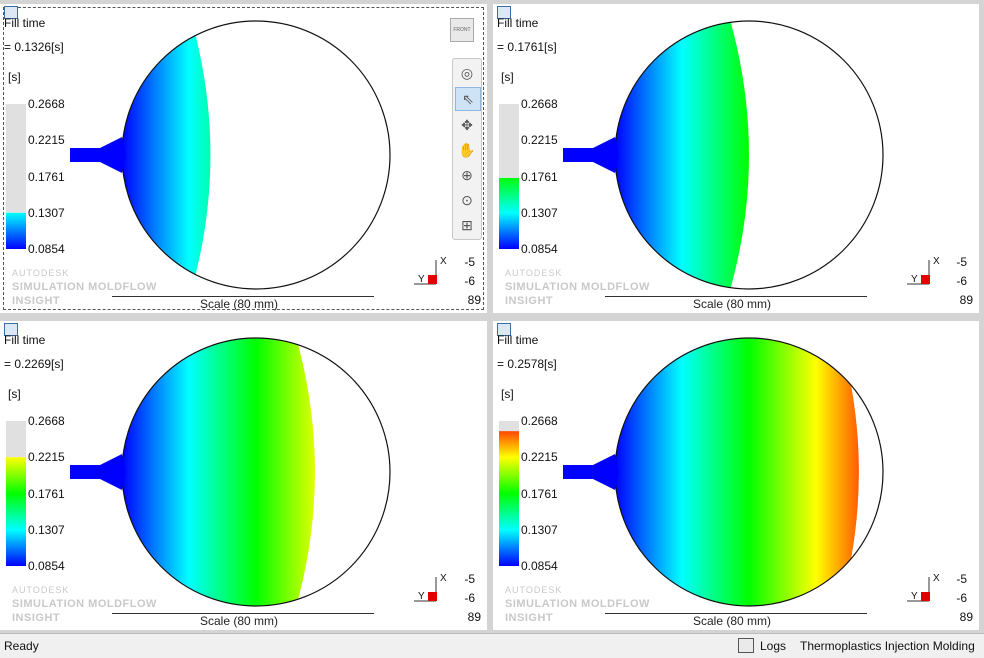  I want to click on cursor-icon: ⇖, so click(468, 99).